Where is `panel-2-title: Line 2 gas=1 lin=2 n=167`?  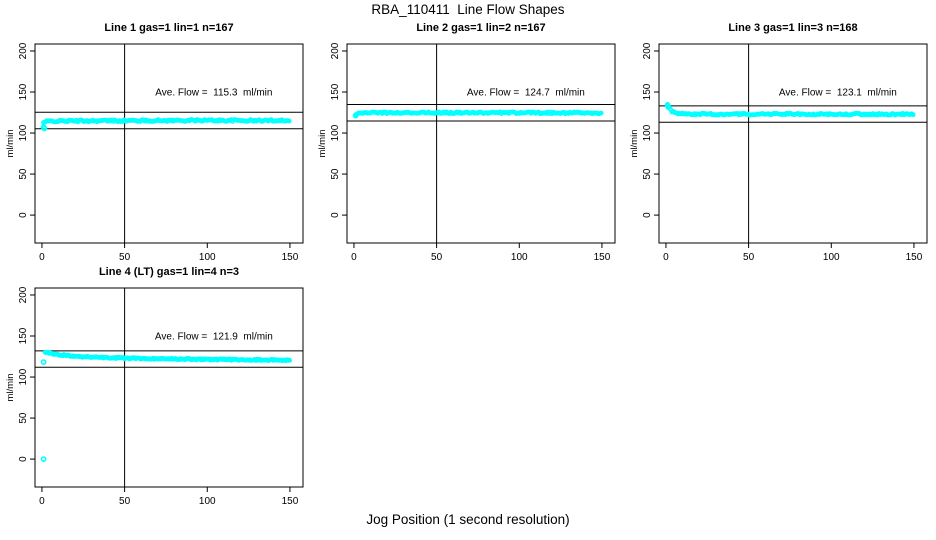
panel-2-title: Line 2 gas=1 lin=2 n=167 is located at coordinates (481, 28).